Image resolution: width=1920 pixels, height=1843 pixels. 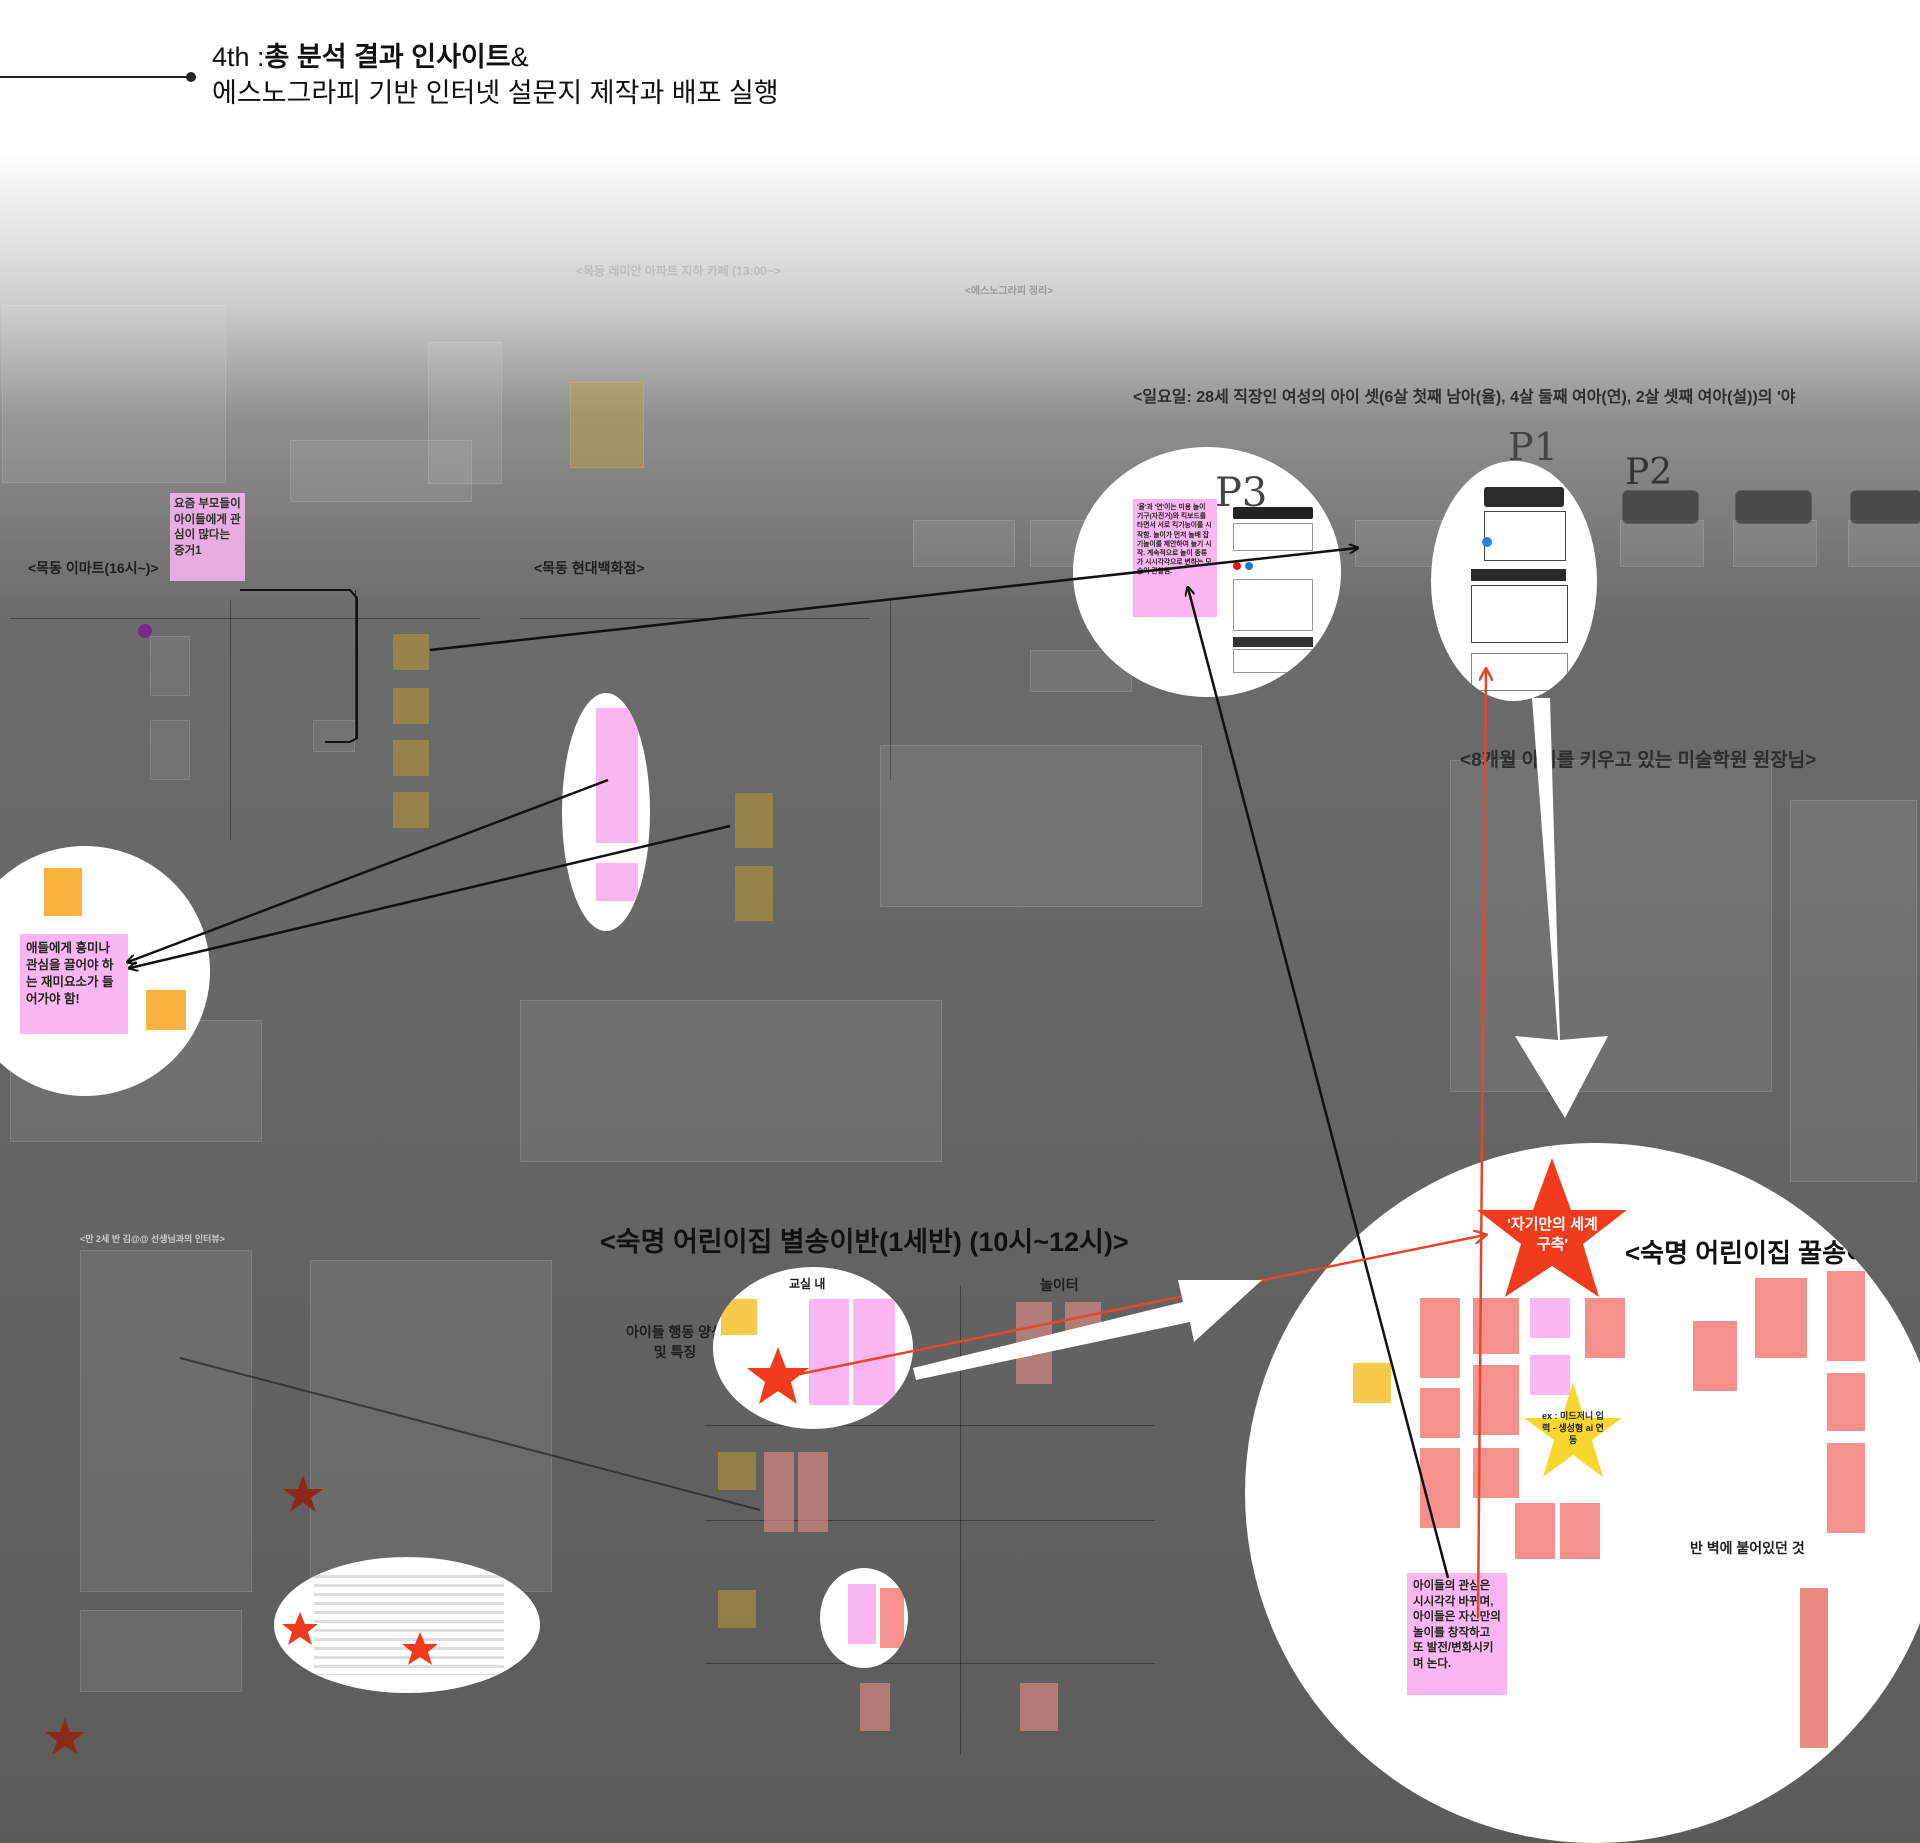 What do you see at coordinates (207, 537) in the screenshot?
I see `sticky-parents-interest: 요즘 부모들이 아이들에게 관심이 많다는 증거1` at bounding box center [207, 537].